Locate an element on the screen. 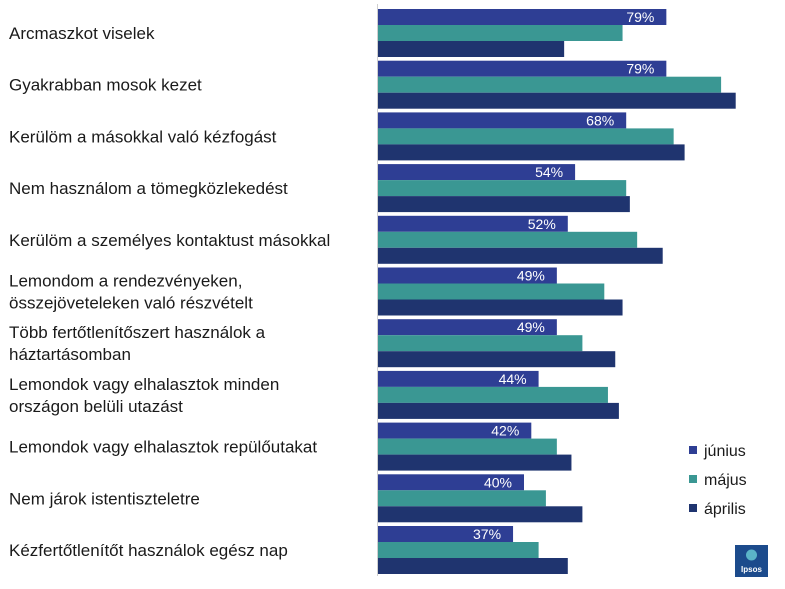 The width and height of the screenshot is (785, 589). category-label-7: Több fertőtlenítőszert használok a is located at coordinates (137, 332).